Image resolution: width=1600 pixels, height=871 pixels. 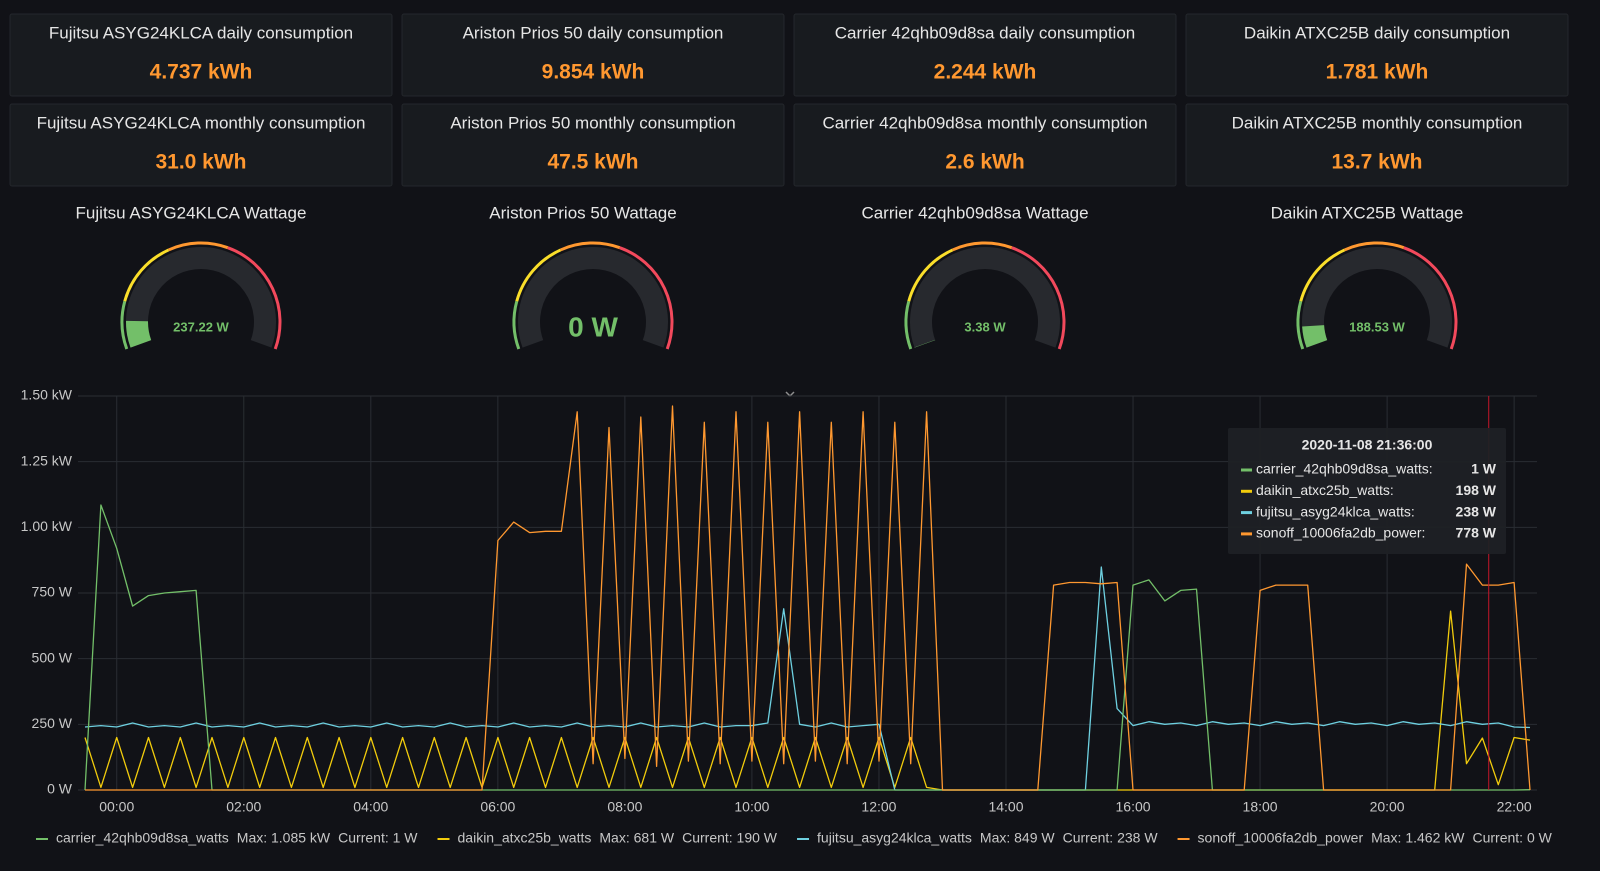 I want to click on y-tick-label: 250 W, so click(x=52, y=723).